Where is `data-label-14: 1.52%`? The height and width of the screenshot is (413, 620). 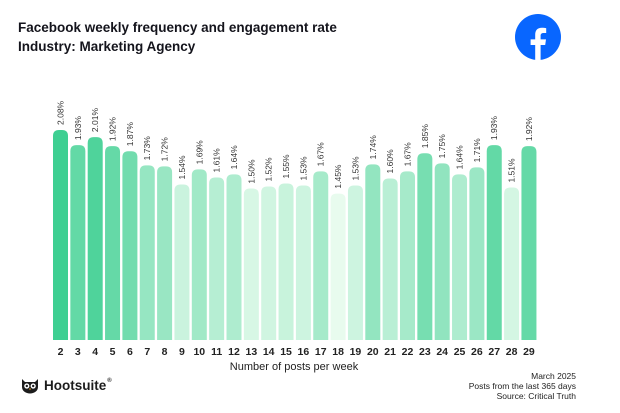 data-label-14: 1.52% is located at coordinates (269, 169).